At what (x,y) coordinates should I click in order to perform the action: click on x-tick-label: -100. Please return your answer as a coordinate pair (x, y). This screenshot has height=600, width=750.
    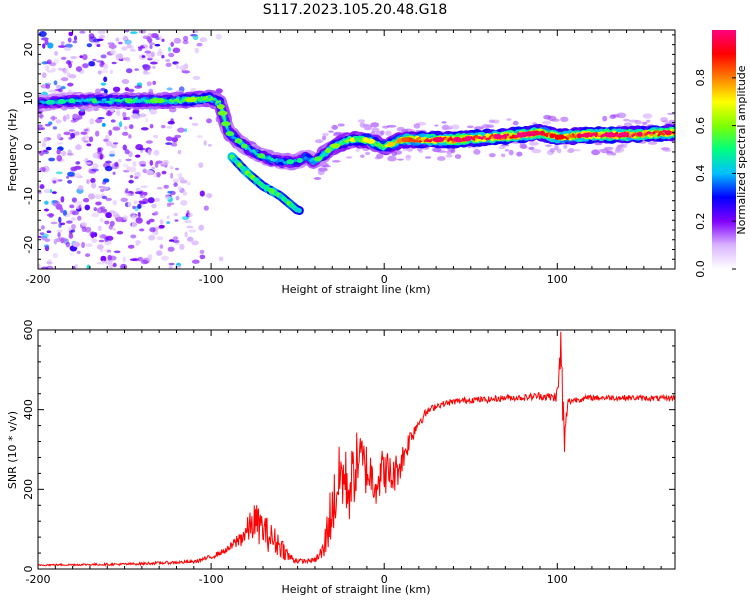
    Looking at the image, I should click on (211, 579).